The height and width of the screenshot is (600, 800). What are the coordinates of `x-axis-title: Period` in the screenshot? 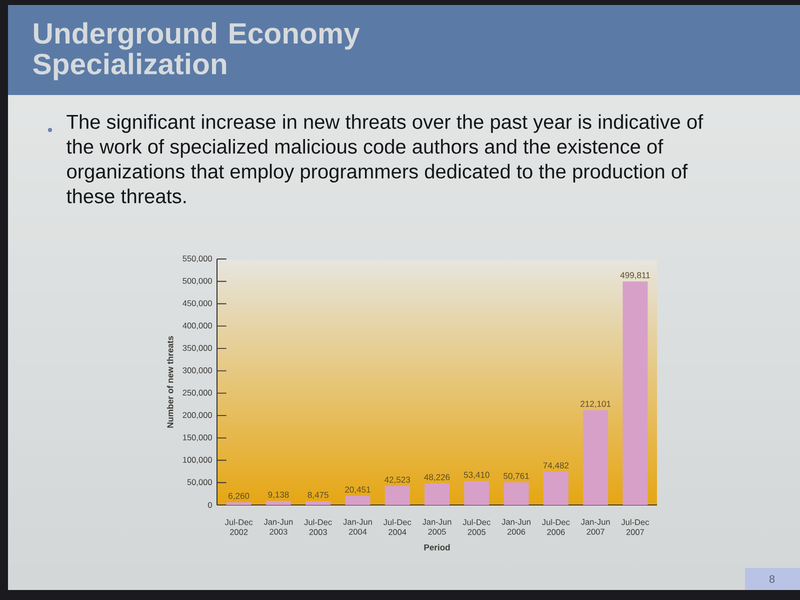 It's located at (437, 547).